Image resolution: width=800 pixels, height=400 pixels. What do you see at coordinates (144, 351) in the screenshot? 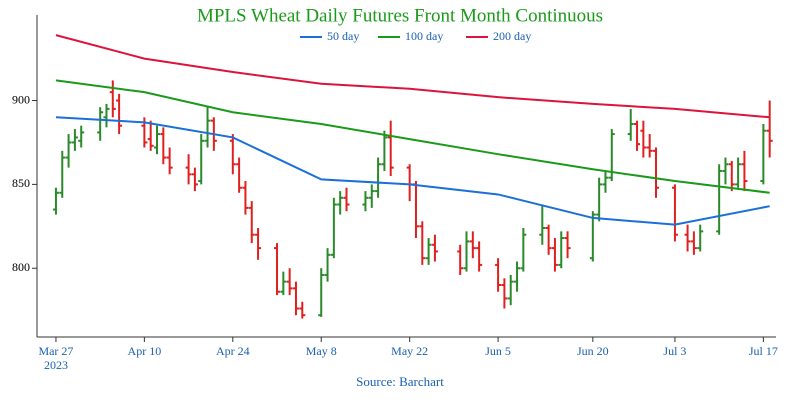
I see `x-tick-label: Apr 10` at bounding box center [144, 351].